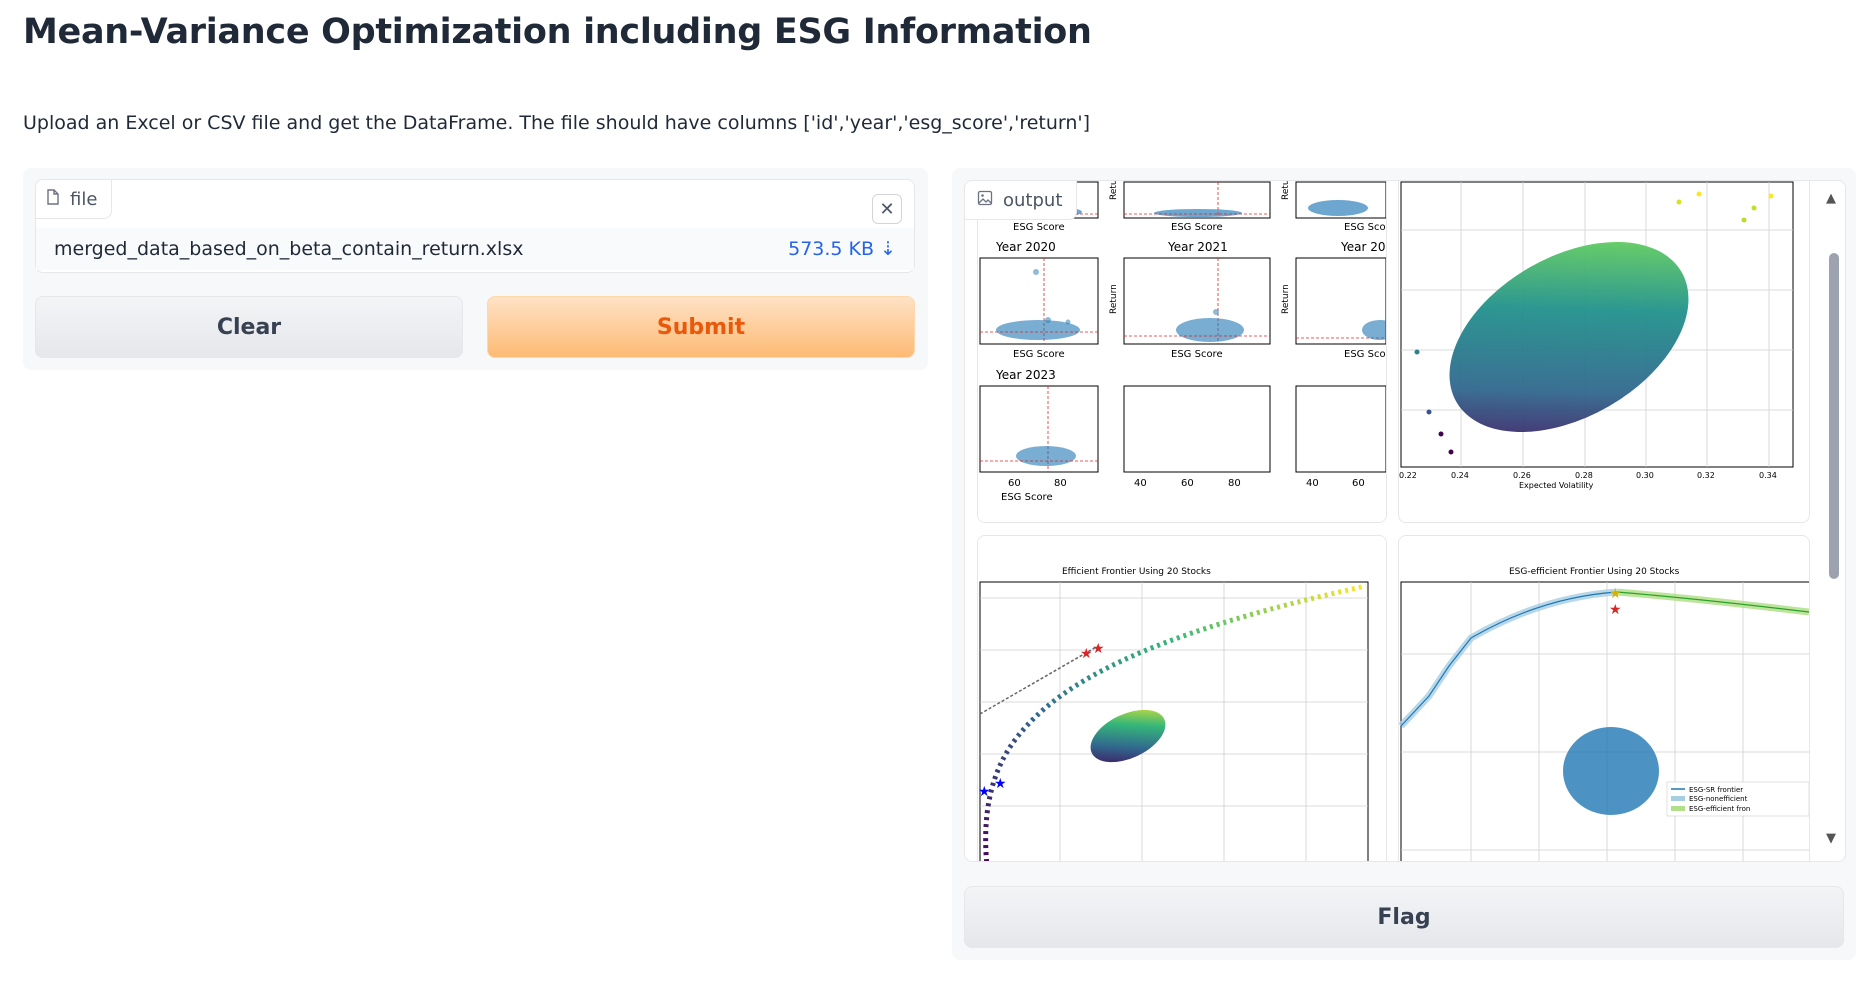  I want to click on legend-esg-efficient: ESG-efficient fron, so click(1719, 809).